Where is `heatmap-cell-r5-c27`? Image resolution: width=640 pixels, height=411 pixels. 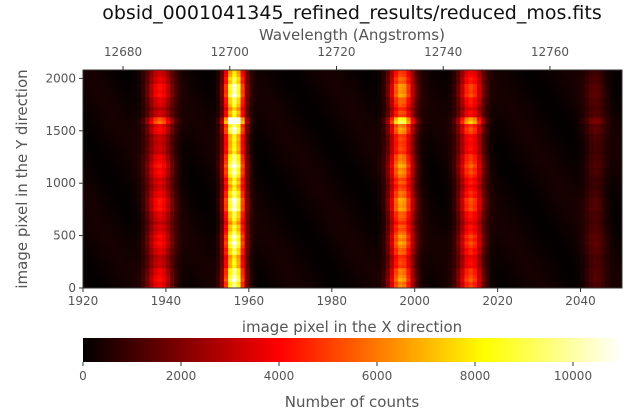
heatmap-cell-r5-c27 is located at coordinates (197, 269).